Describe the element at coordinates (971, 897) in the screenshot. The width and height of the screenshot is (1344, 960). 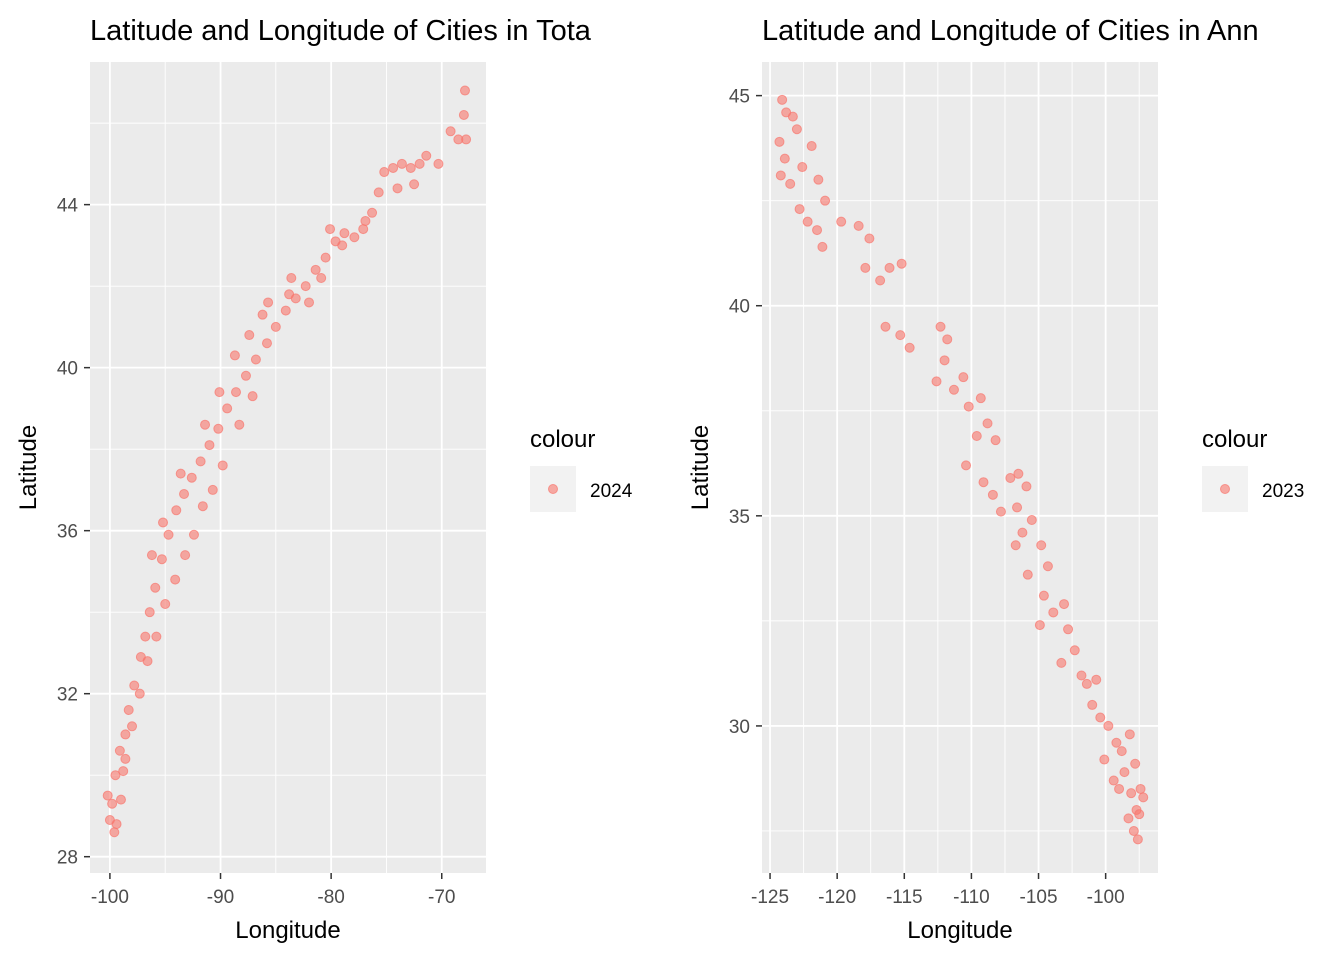
I see `x-tick-label: -110` at that location.